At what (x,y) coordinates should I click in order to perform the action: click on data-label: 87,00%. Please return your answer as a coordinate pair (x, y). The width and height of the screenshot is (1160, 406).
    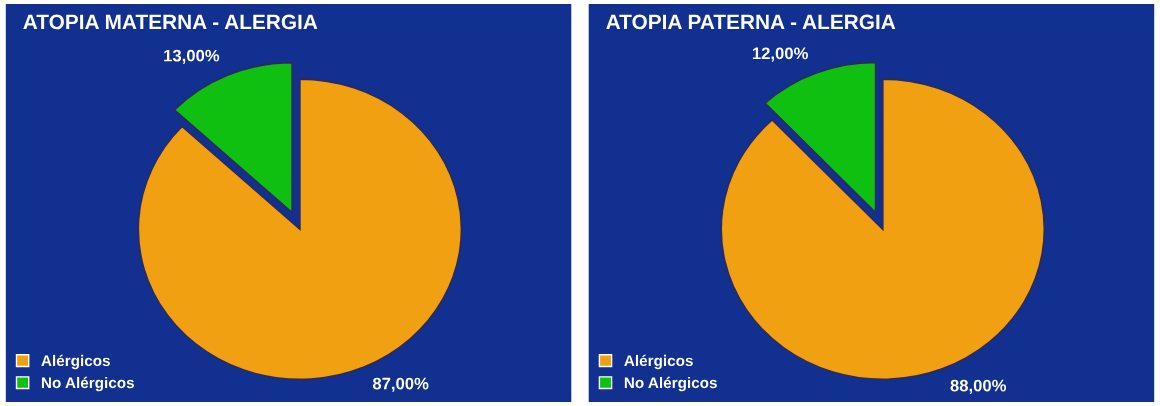
    Looking at the image, I should click on (400, 384).